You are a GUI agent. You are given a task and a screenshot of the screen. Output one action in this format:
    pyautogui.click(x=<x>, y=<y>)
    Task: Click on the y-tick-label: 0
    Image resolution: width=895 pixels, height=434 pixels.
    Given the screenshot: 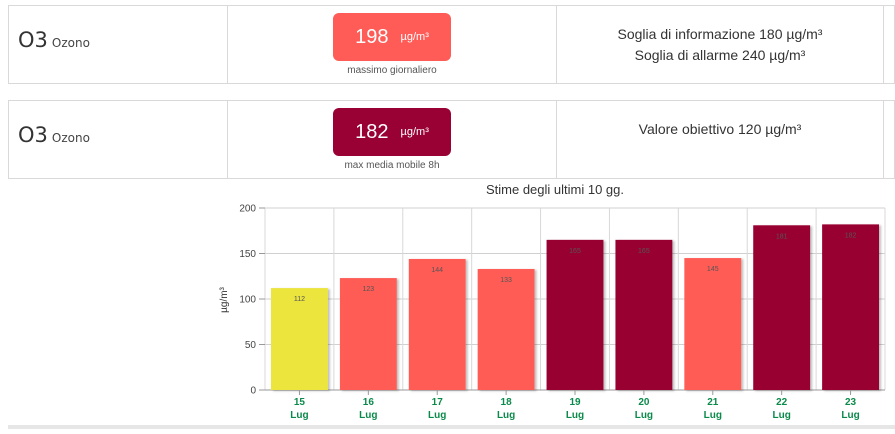 What is the action you would take?
    pyautogui.click(x=253, y=391)
    